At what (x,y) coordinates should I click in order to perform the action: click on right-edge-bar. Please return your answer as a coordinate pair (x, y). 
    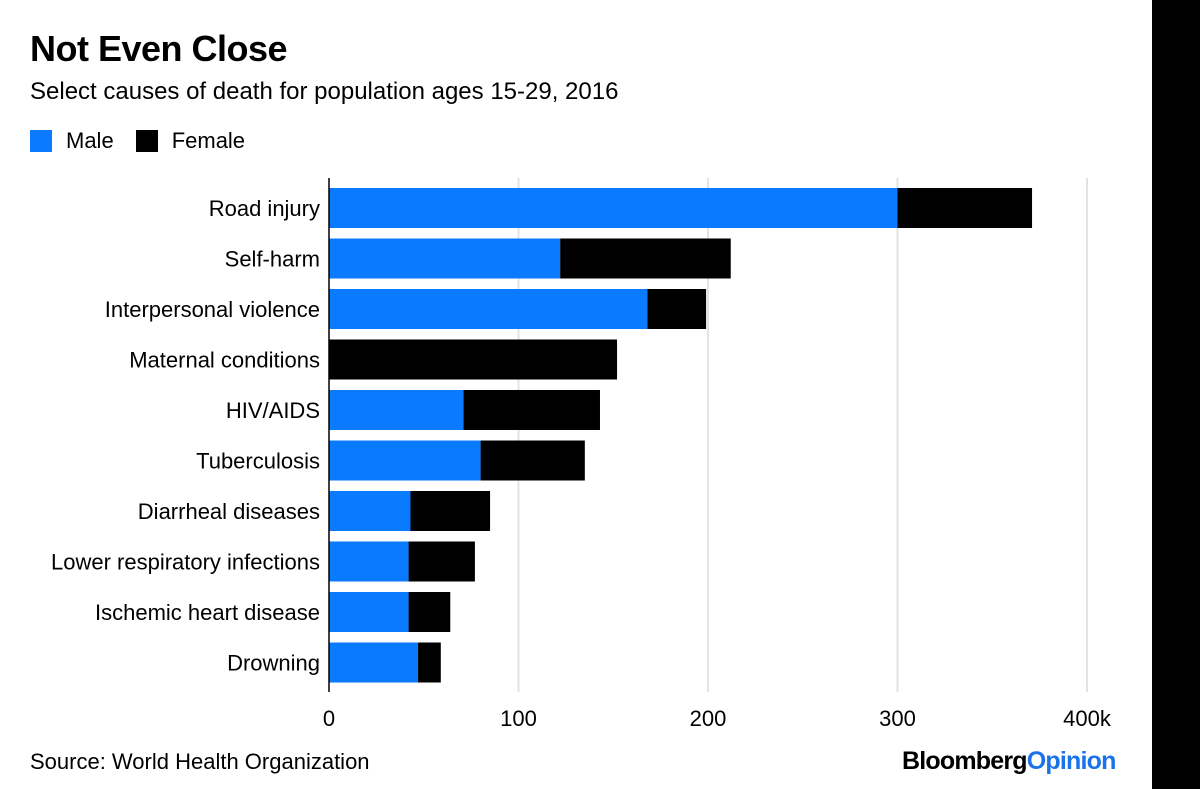
    Looking at the image, I should click on (1176, 394).